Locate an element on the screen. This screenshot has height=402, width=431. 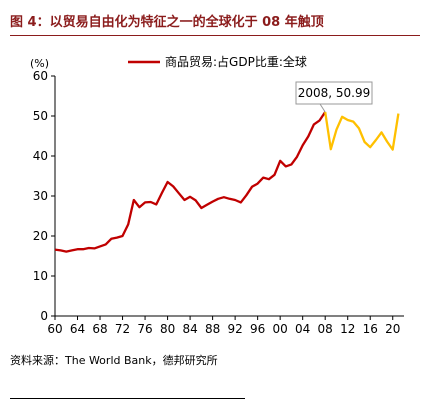
x-tick-label: 04 is located at coordinates (302, 329).